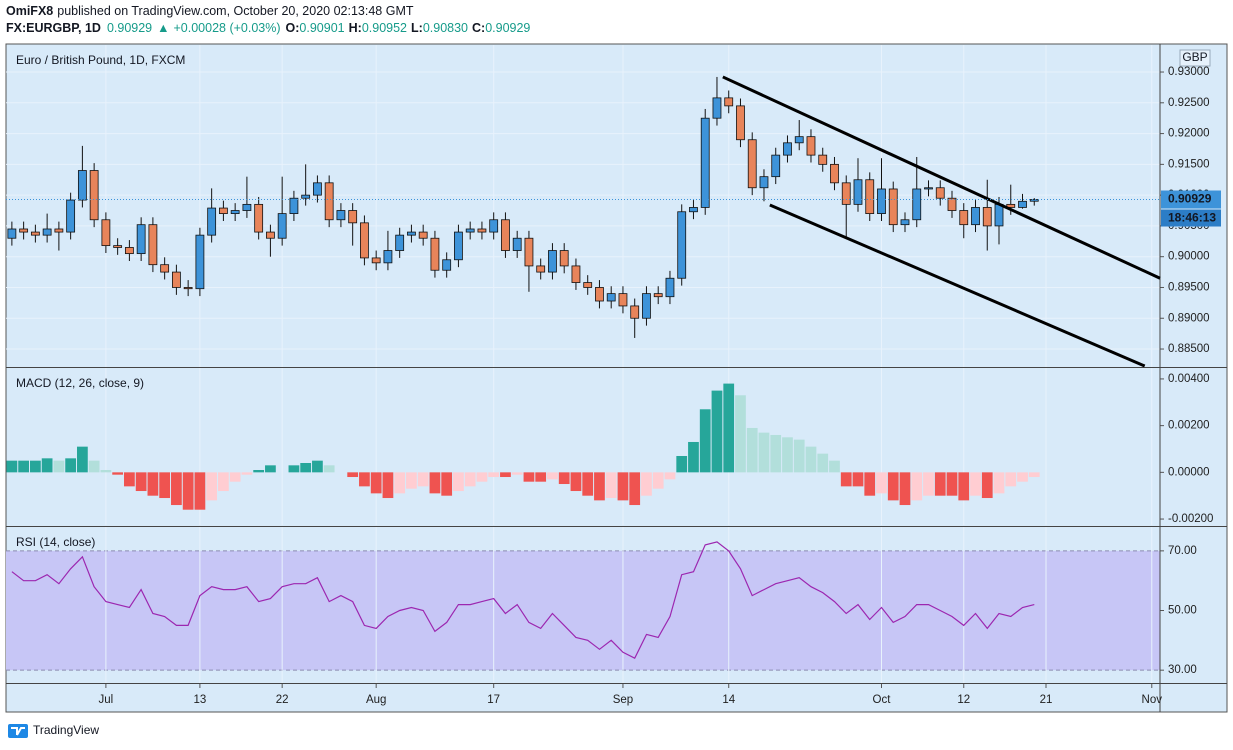  I want to click on last: 0.90929, so click(129, 28).